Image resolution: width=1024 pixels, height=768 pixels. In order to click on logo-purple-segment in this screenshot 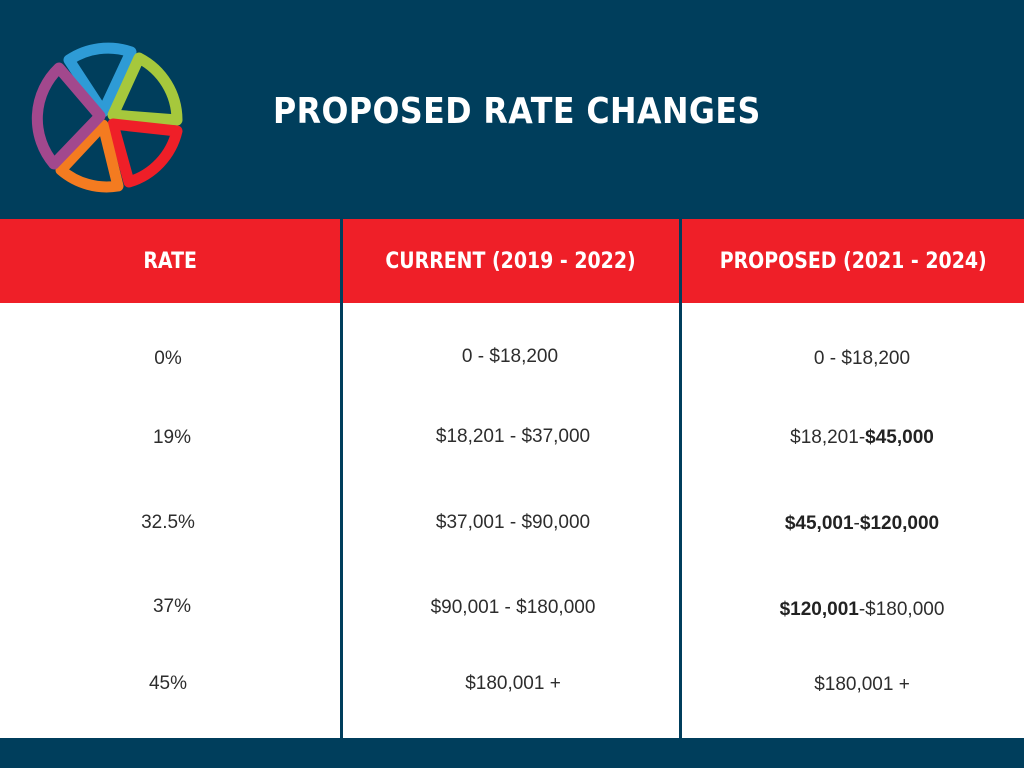, I will do `click(68, 116)`.